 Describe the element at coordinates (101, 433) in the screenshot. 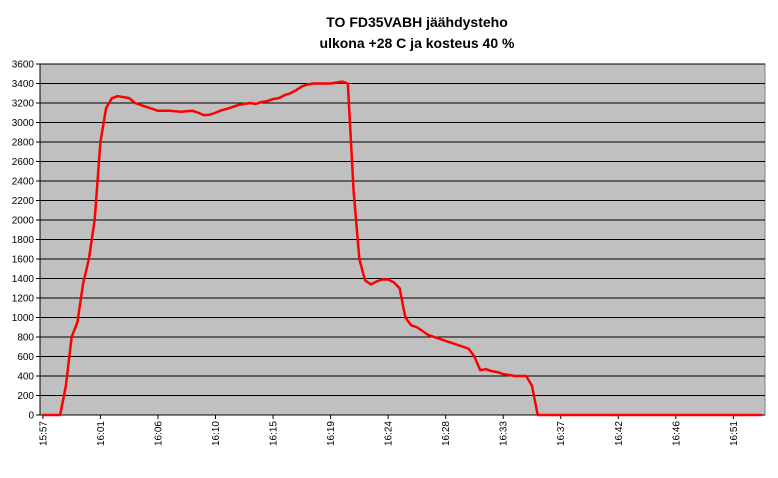

I see `x-tick-label: 16:01` at that location.